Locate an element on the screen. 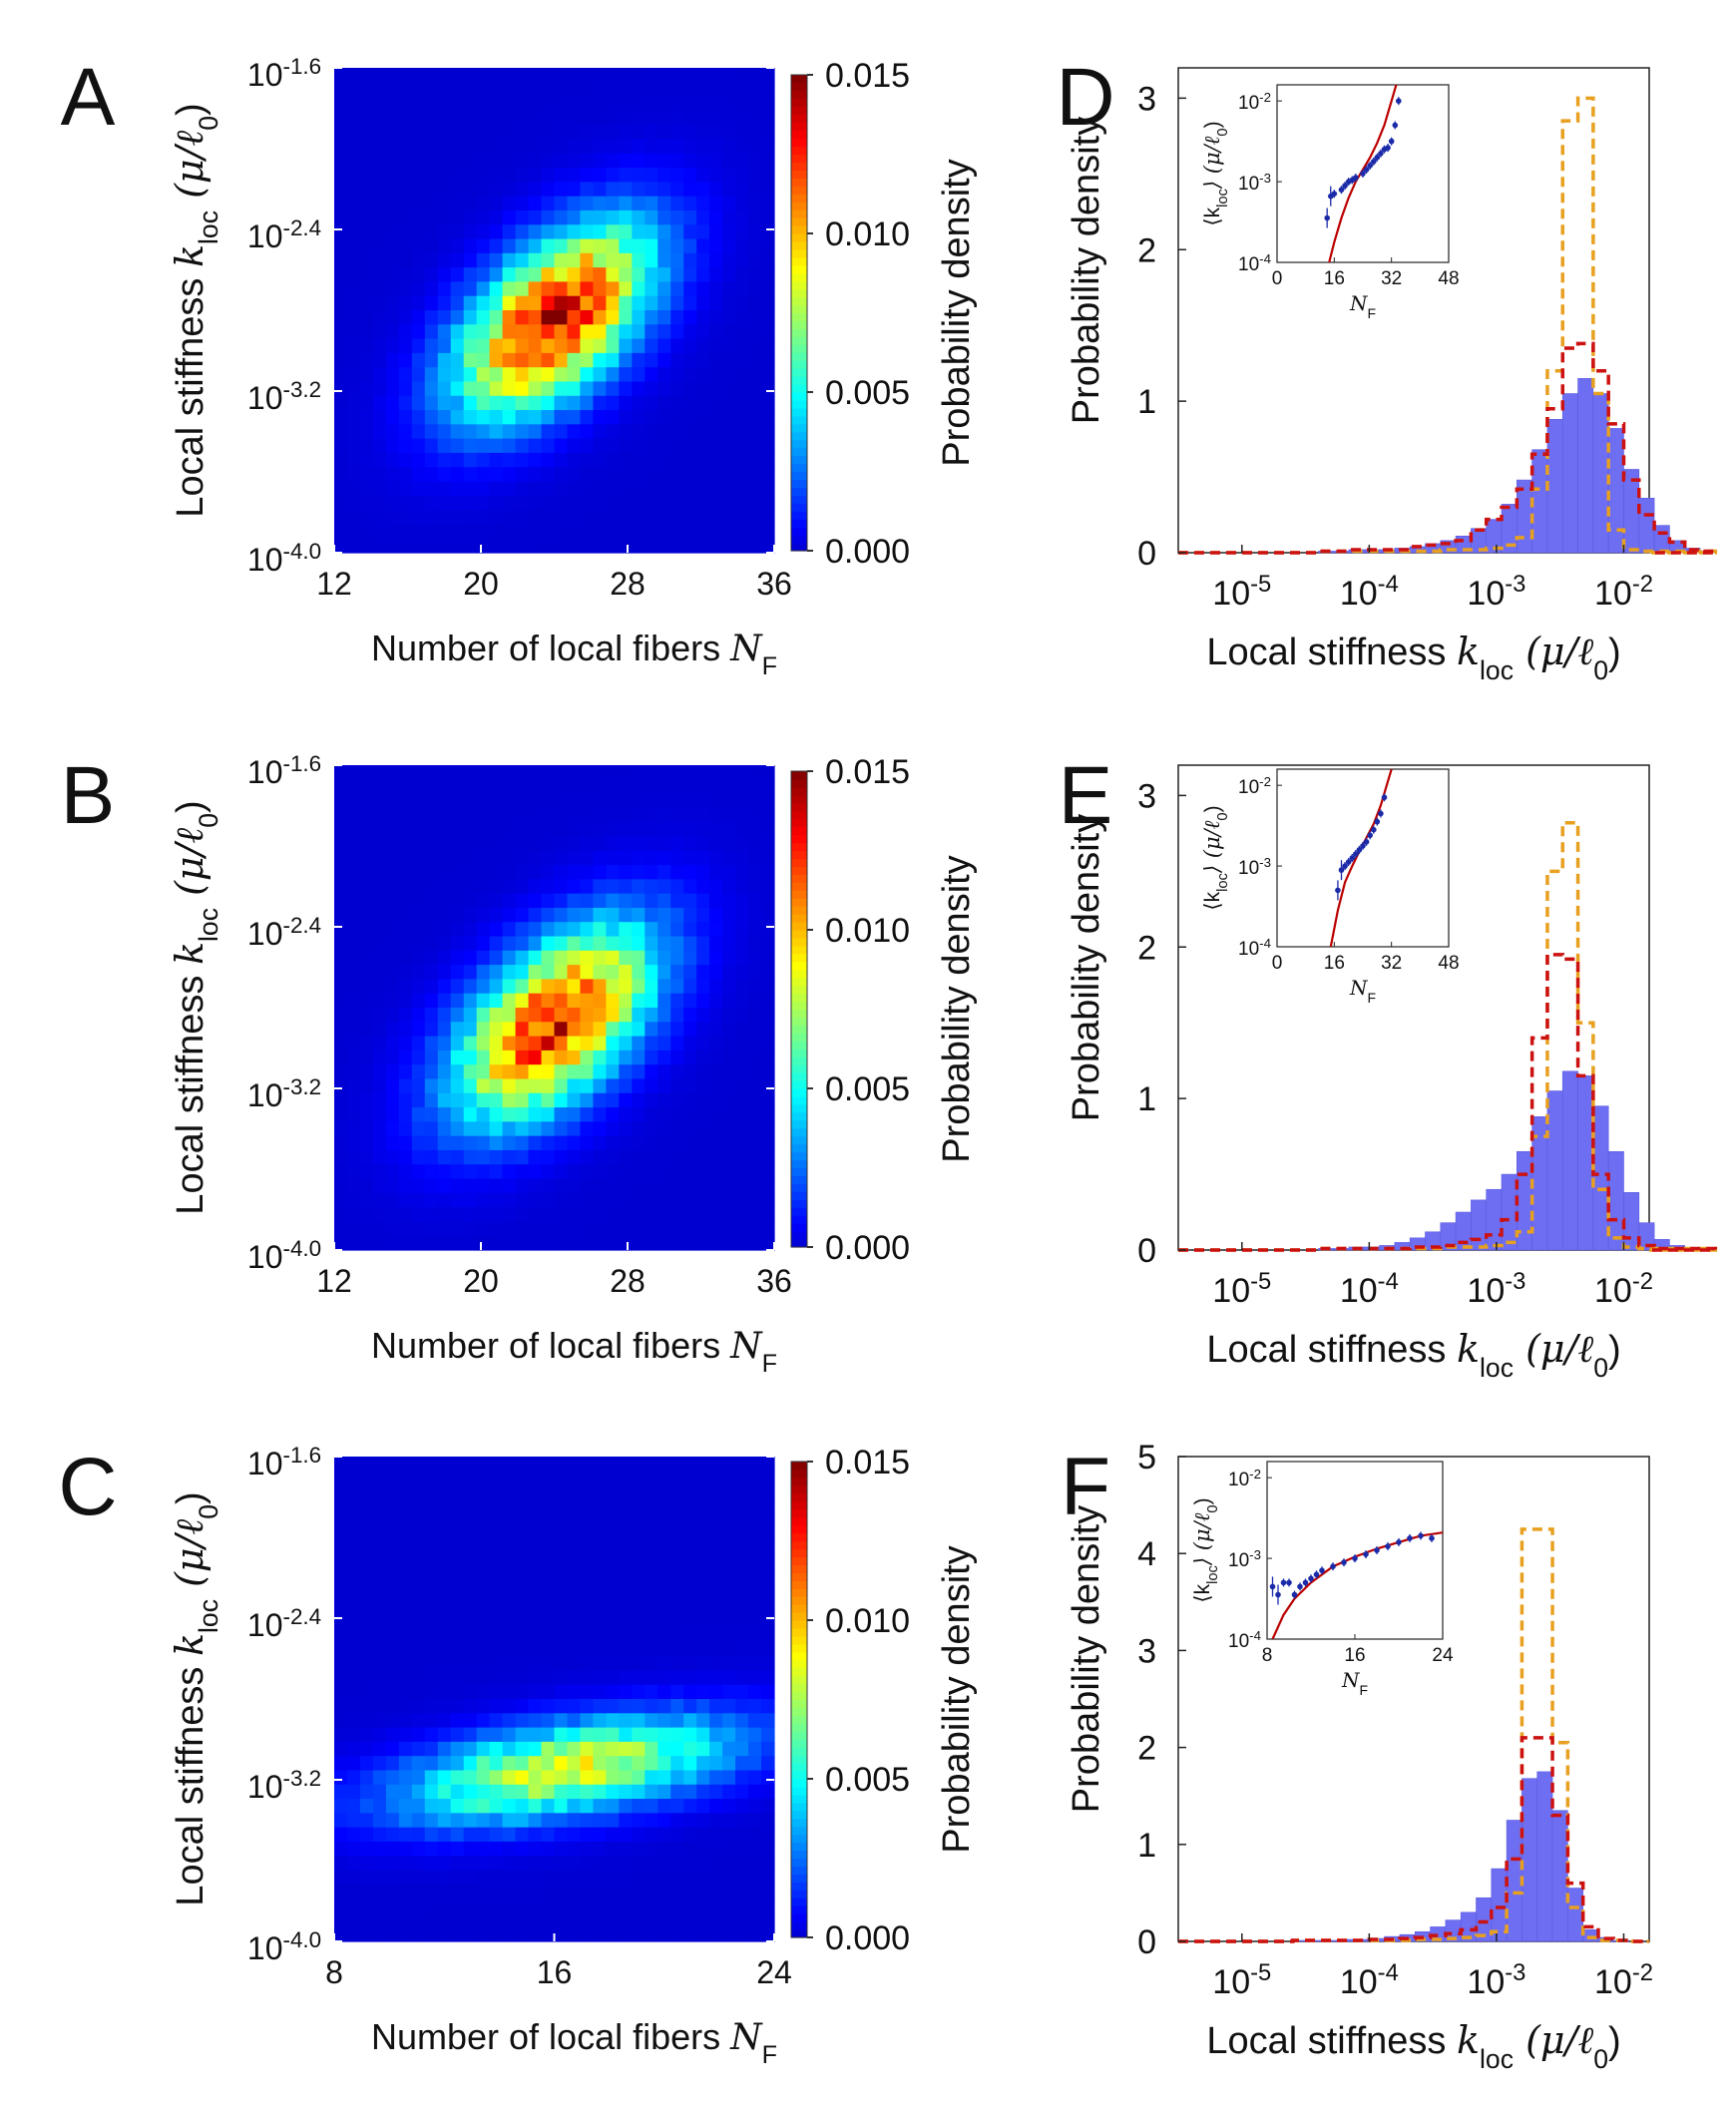 The image size is (1736, 2111). colorbar-tick-label: 0.015 is located at coordinates (867, 1462).